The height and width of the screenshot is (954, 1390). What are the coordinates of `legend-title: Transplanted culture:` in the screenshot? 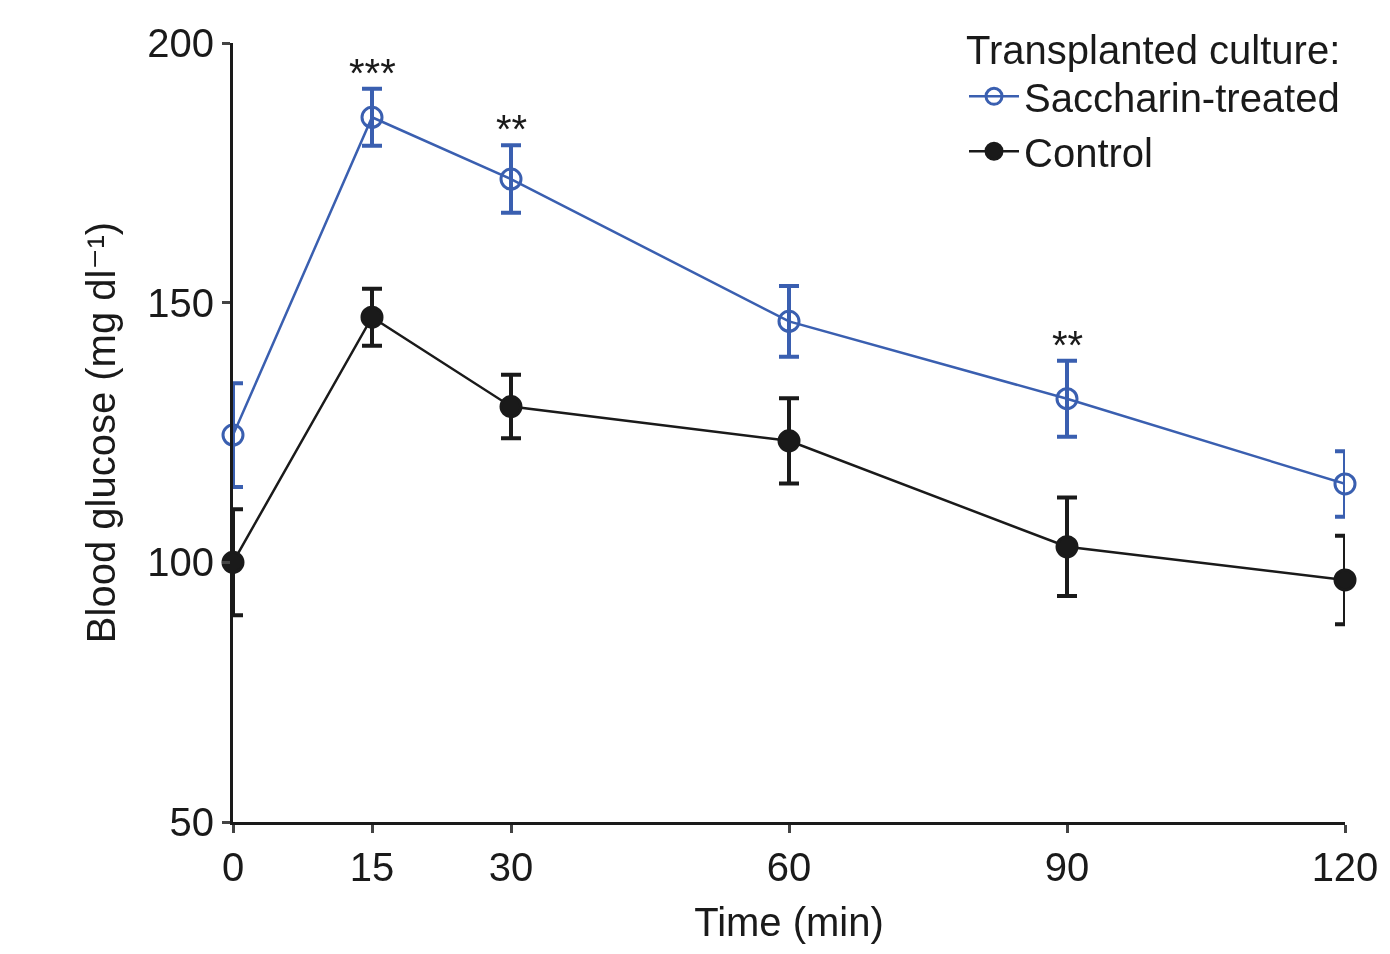 It's located at (1153, 49).